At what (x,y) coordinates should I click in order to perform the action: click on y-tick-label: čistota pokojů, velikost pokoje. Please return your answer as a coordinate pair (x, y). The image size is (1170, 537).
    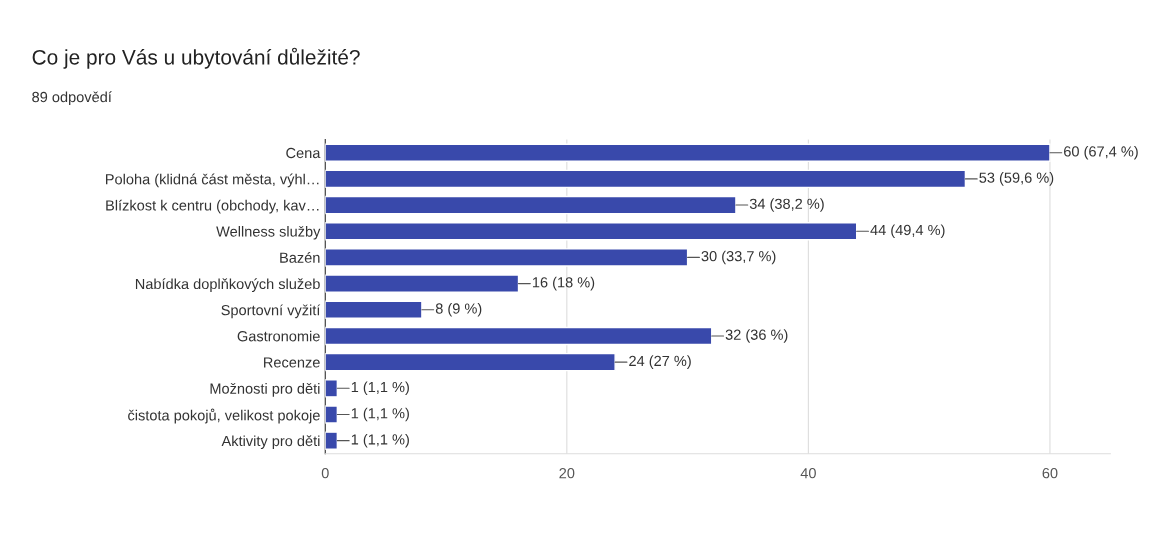
    Looking at the image, I should click on (224, 416).